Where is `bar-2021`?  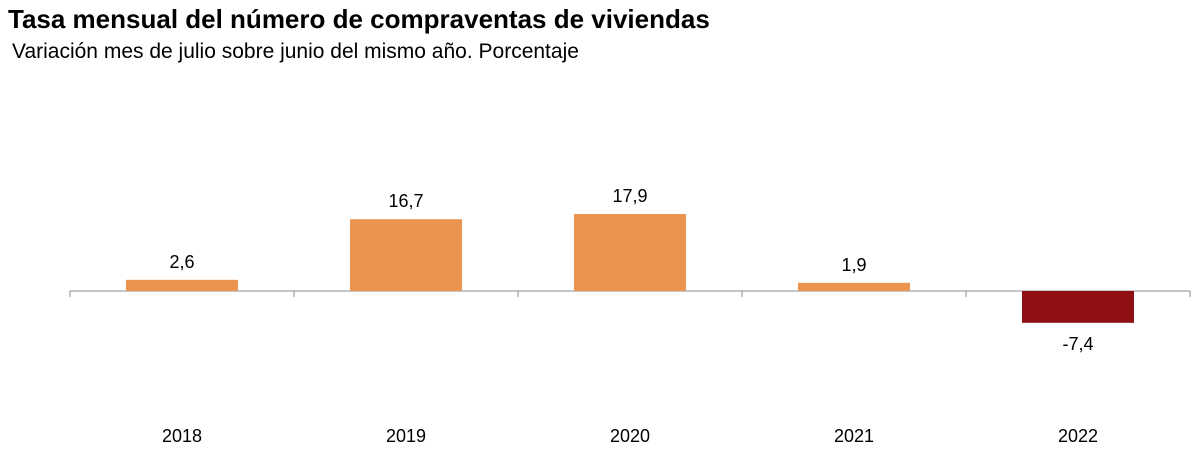
bar-2021 is located at coordinates (854, 286).